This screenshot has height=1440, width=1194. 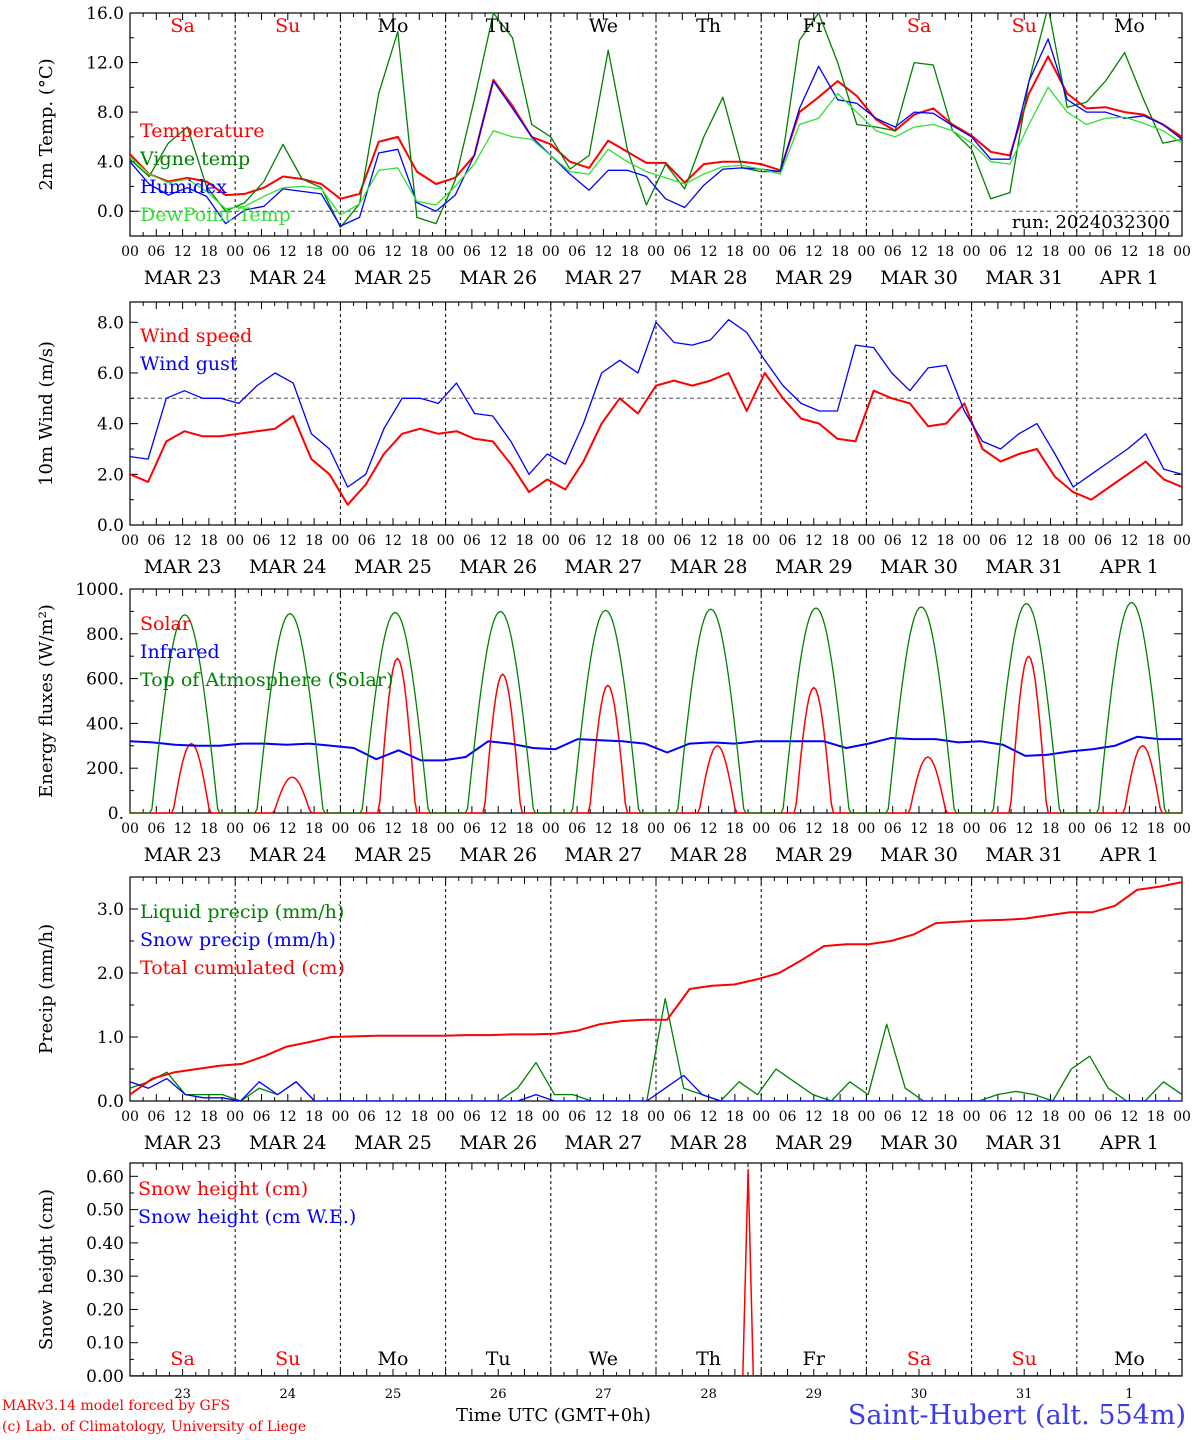 I want to click on footer-axis-label: Time UTC (GMT+0h), so click(x=553, y=1415).